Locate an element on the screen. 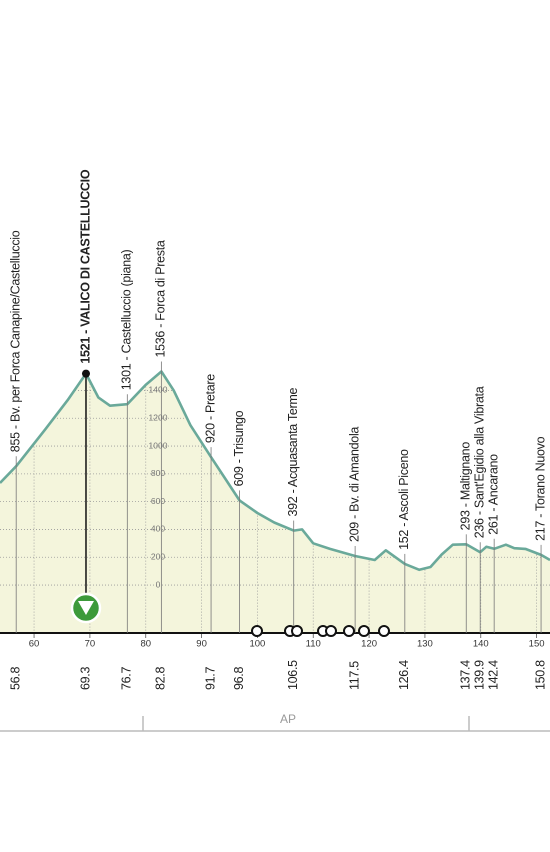 The width and height of the screenshot is (550, 852). km-label: 91.7 is located at coordinates (210, 678).